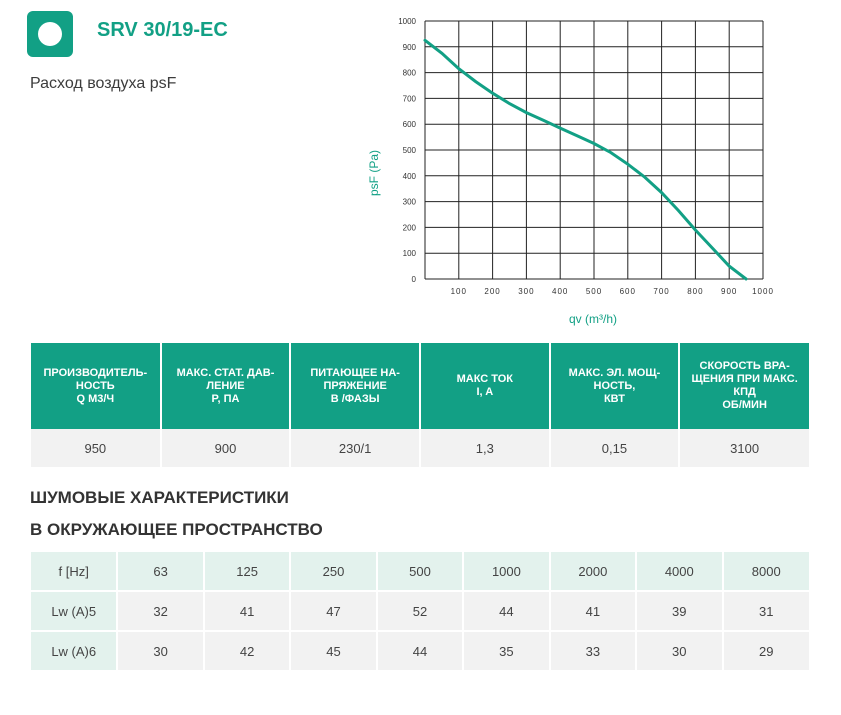 This screenshot has height=715, width=841. Describe the element at coordinates (410, 73) in the screenshot. I see `y-tick-label: 800` at that location.